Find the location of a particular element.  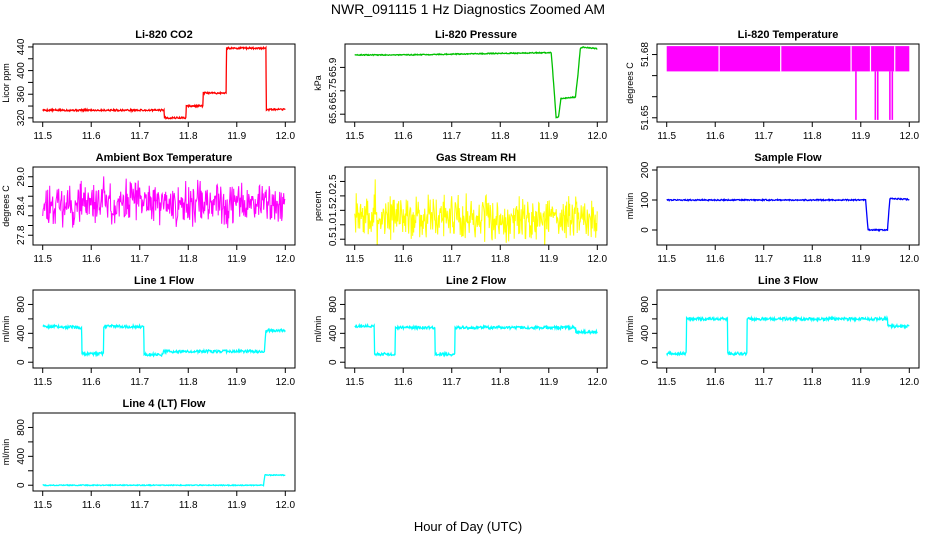

plot-area-line1 is located at coordinates (164, 340).